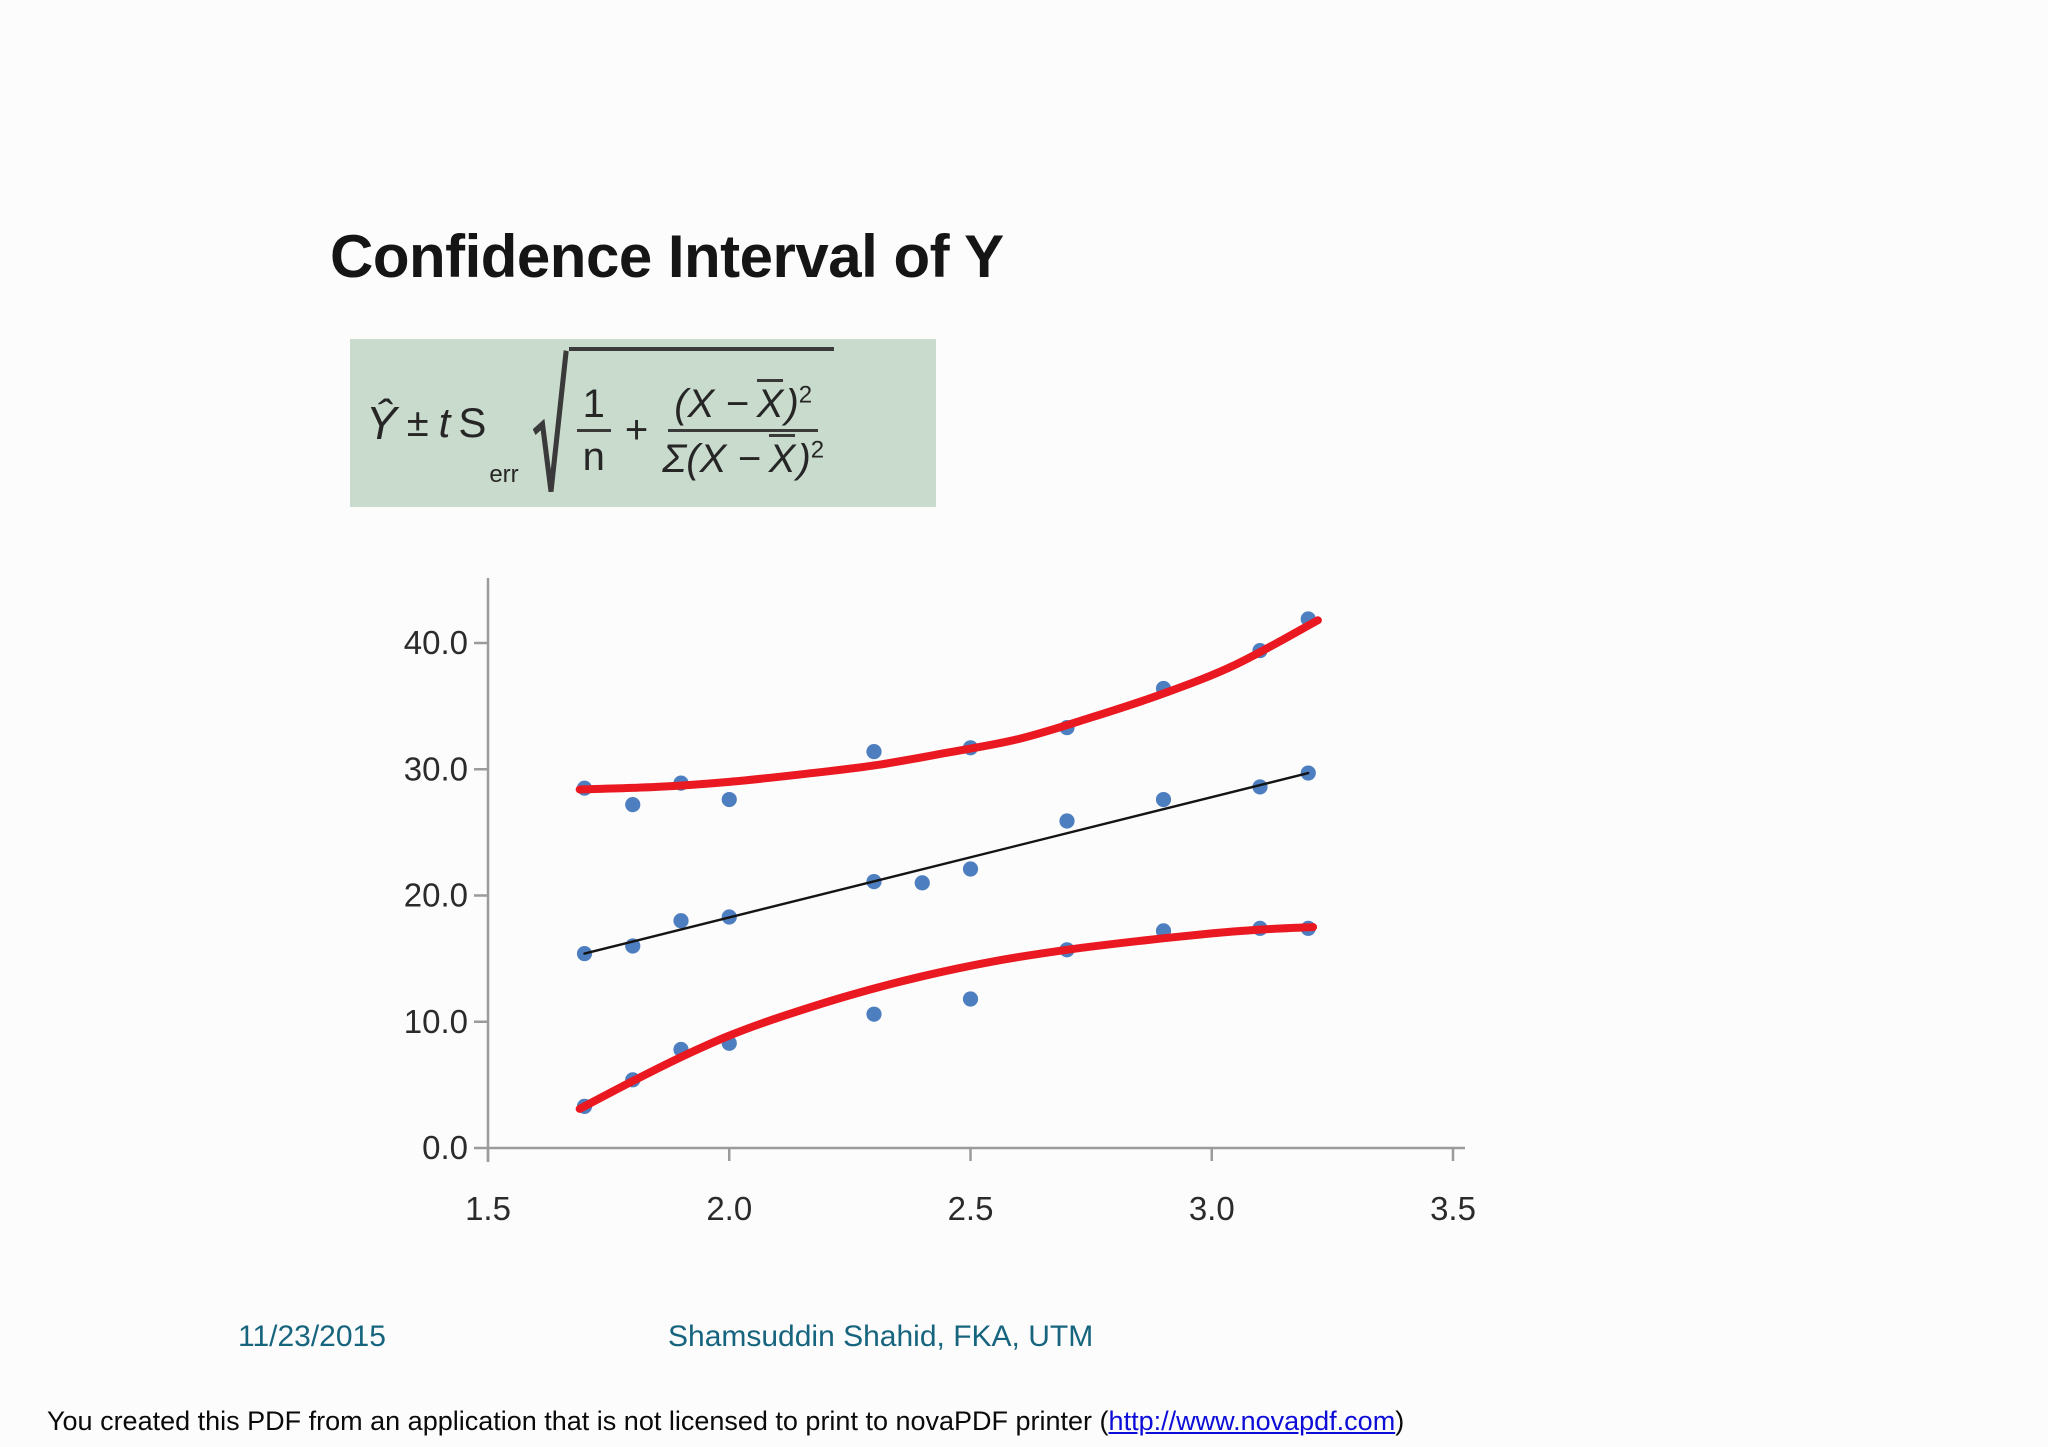  I want to click on x-tick-label: 1.5, so click(488, 1208).